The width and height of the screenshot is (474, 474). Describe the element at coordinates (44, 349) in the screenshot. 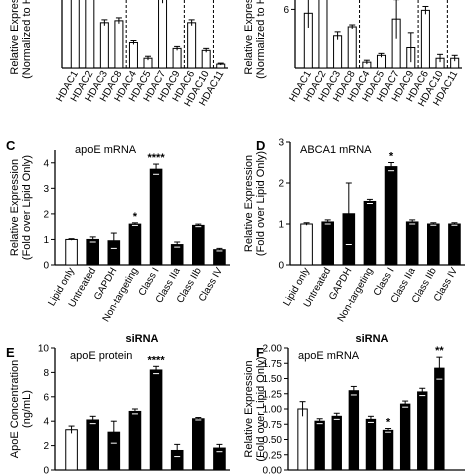

I see `y-tick-label: 10` at that location.